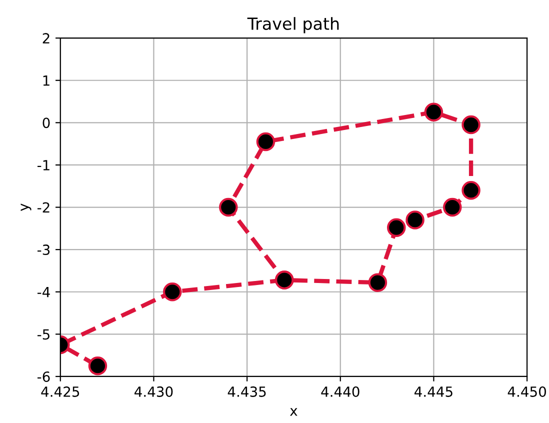  What do you see at coordinates (294, 412) in the screenshot?
I see `x-axis-title: x` at bounding box center [294, 412].